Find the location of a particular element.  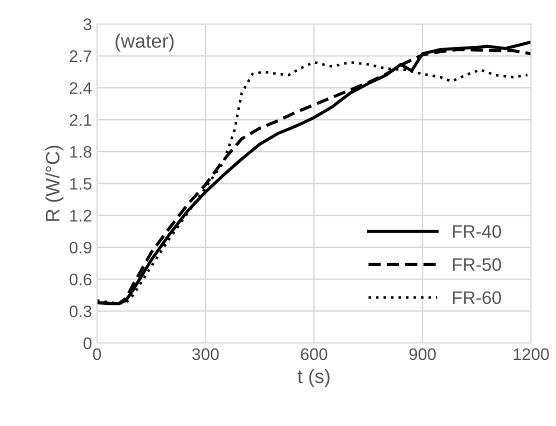

legend-label: FR-50 is located at coordinates (477, 264).